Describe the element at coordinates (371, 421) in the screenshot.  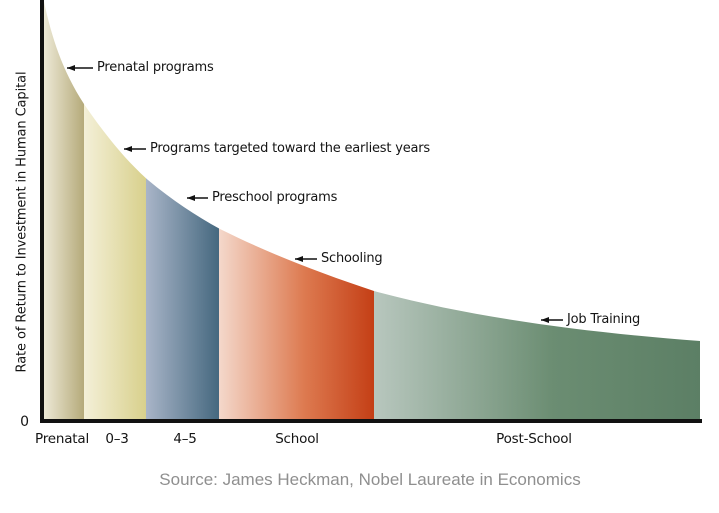
I see `x-axis-line` at that location.